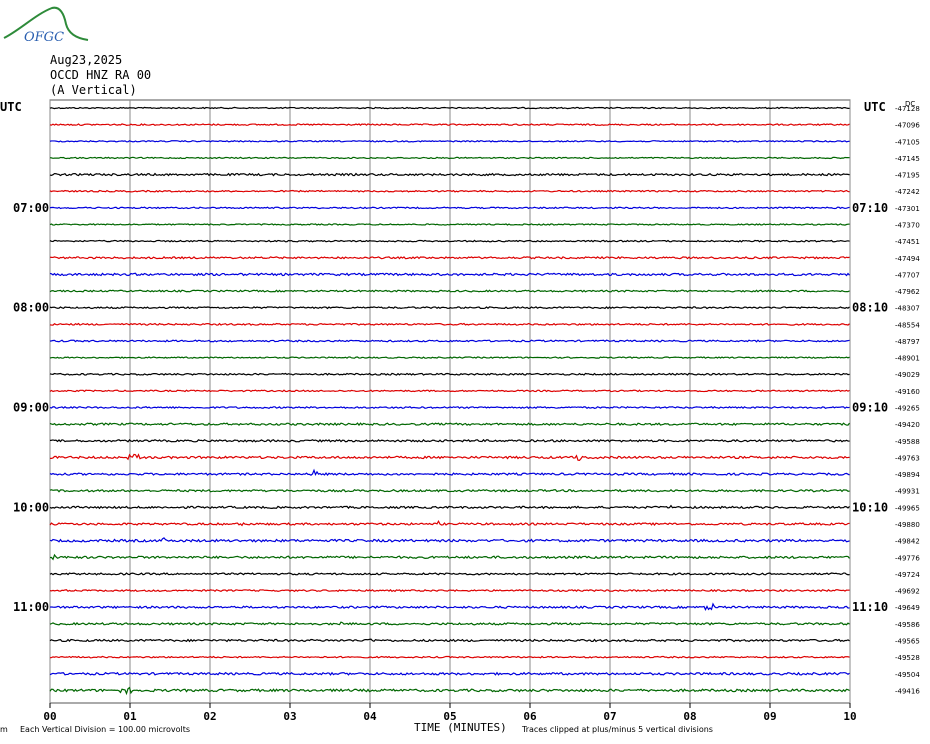 This screenshot has height=744, width=930. I want to click on left-time-label: 10:00, so click(31, 507).